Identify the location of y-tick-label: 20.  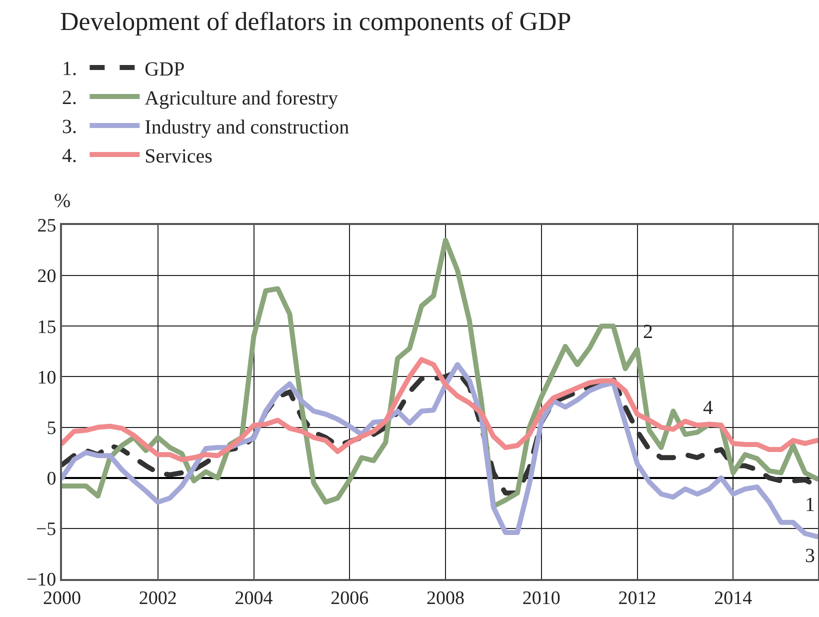
(46, 277).